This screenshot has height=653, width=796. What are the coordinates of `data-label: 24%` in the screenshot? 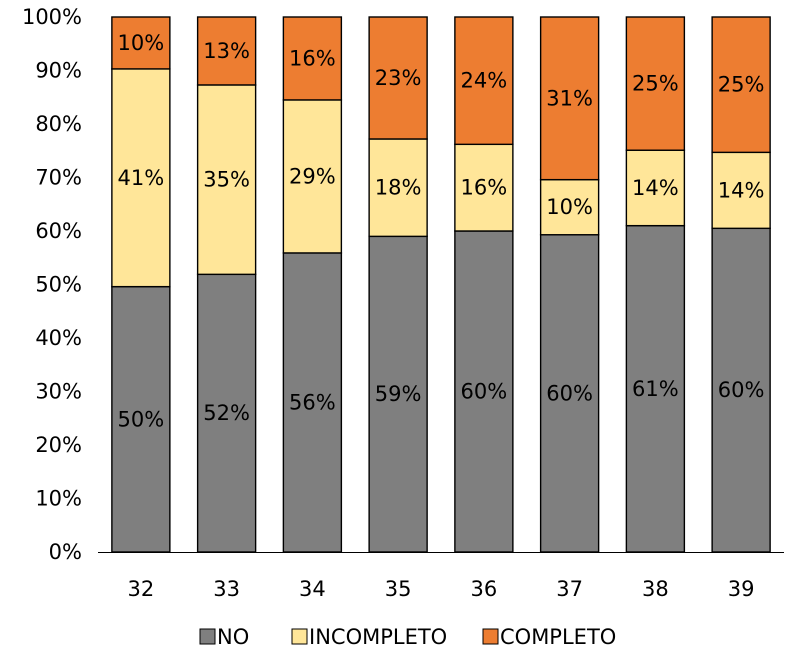 It's located at (484, 81).